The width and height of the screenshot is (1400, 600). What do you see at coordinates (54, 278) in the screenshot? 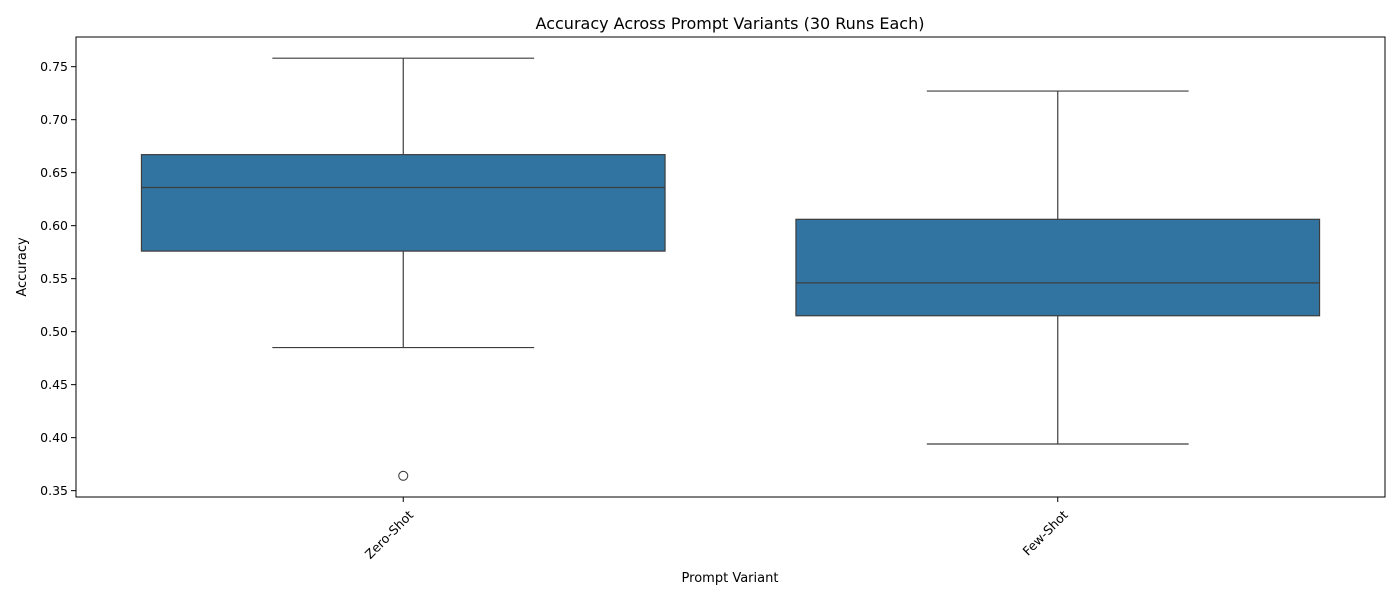
I see `y-tick-label: 0.55` at bounding box center [54, 278].